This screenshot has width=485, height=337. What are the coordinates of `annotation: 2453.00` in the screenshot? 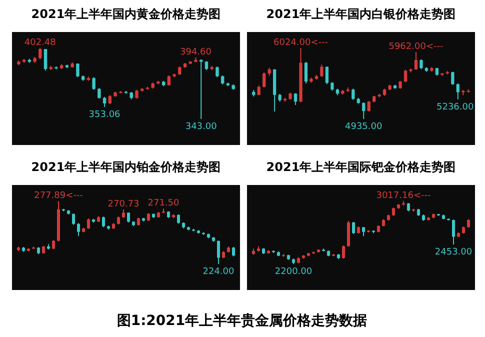 It's located at (453, 252).